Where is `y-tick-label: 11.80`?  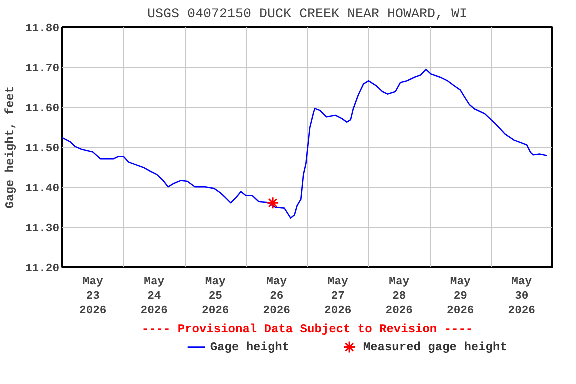
y-tick-label: 11.80 is located at coordinates (43, 30).